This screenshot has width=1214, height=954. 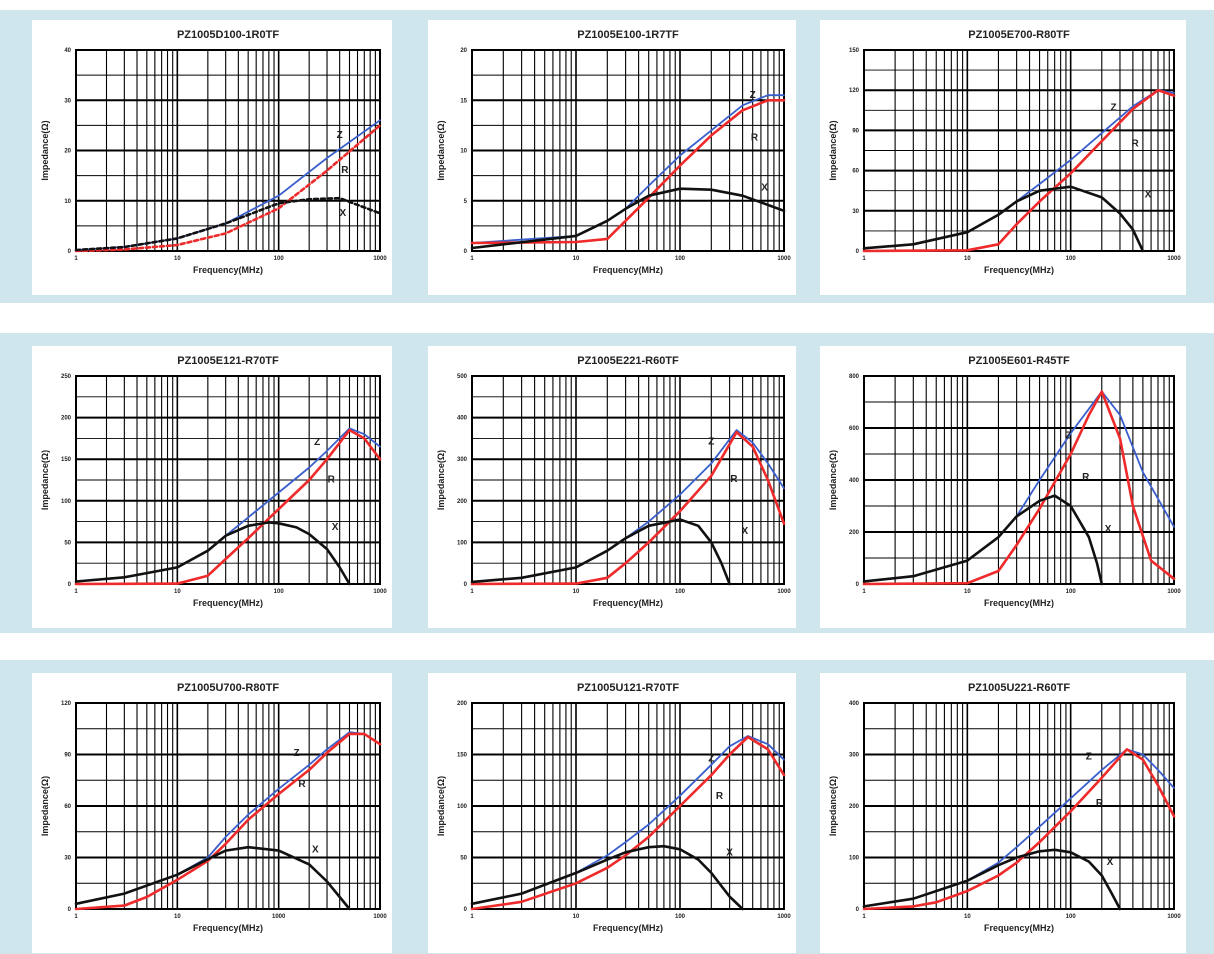 I want to click on y-tick-label: 100, so click(x=854, y=859).